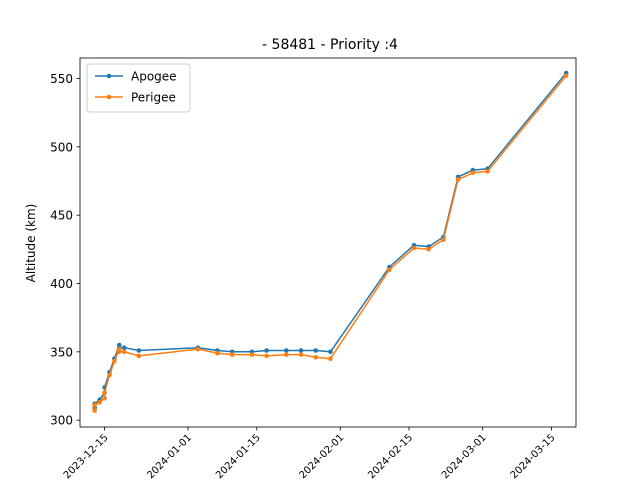  What do you see at coordinates (153, 98) in the screenshot?
I see `perigee-legend-label: Perigee` at bounding box center [153, 98].